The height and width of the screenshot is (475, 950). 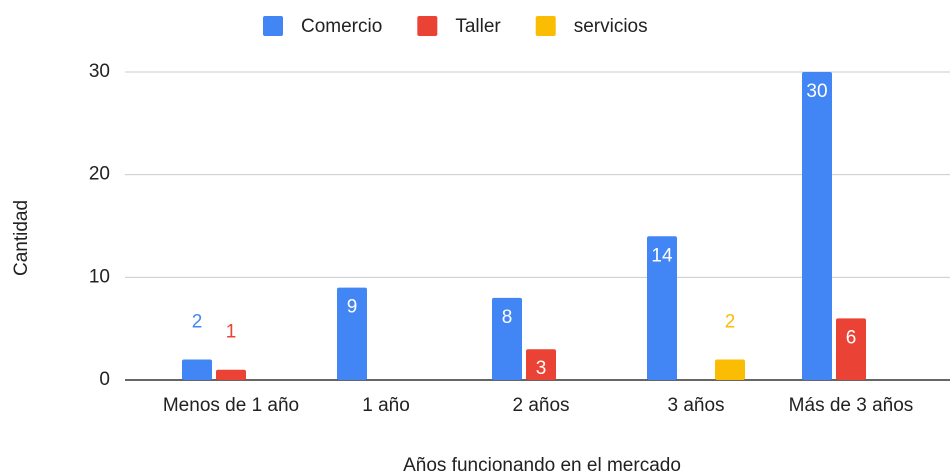 What do you see at coordinates (541, 368) in the screenshot?
I see `data-label: 3` at bounding box center [541, 368].